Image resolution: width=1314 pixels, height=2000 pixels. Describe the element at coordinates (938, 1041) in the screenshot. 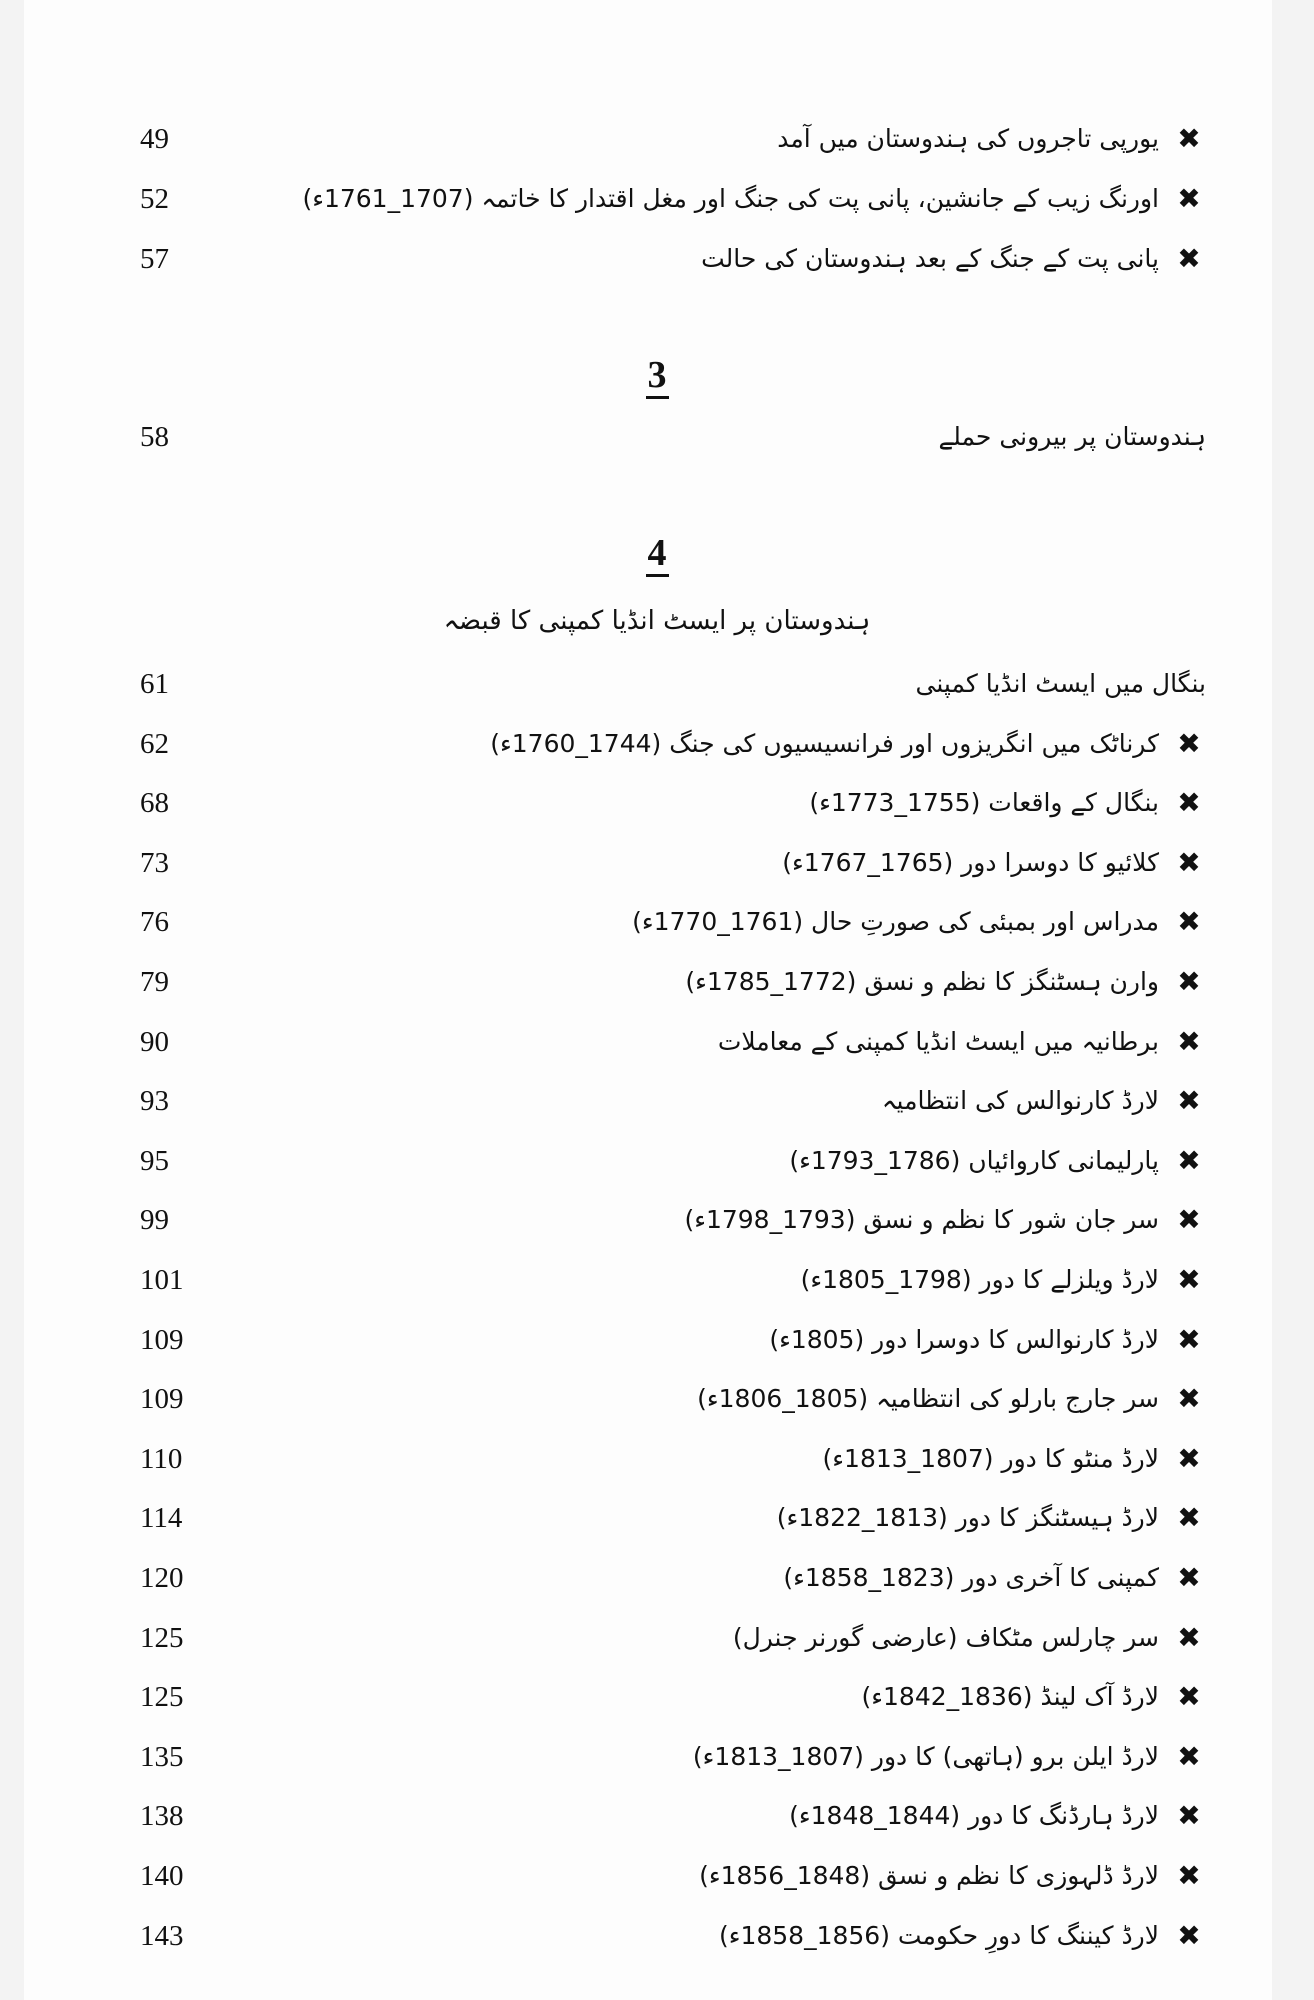

I see `toc-entry-title: برطانیہ میں ایسٹ انڈیا کمپنی کے معاملات` at that location.